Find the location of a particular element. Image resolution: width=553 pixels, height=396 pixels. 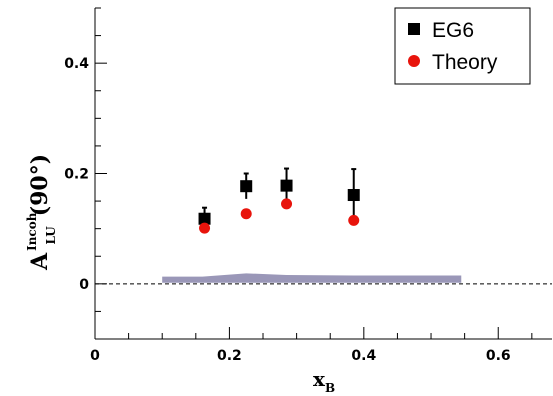

x-axis-label: xB is located at coordinates (324, 381).